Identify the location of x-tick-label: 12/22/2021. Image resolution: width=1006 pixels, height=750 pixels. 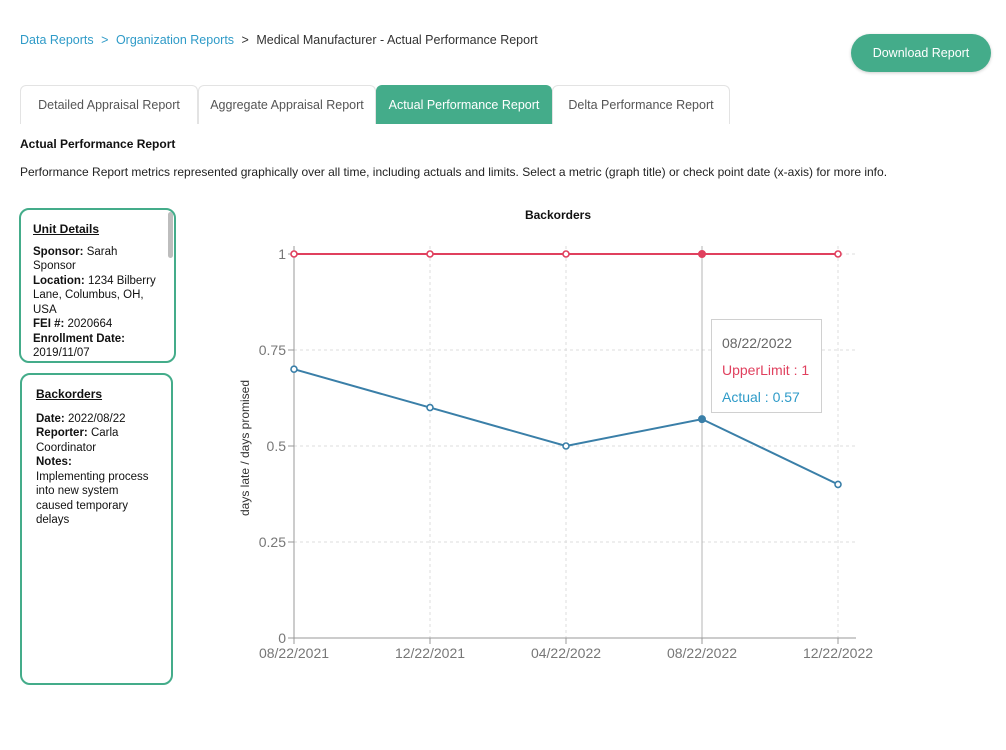
(430, 653).